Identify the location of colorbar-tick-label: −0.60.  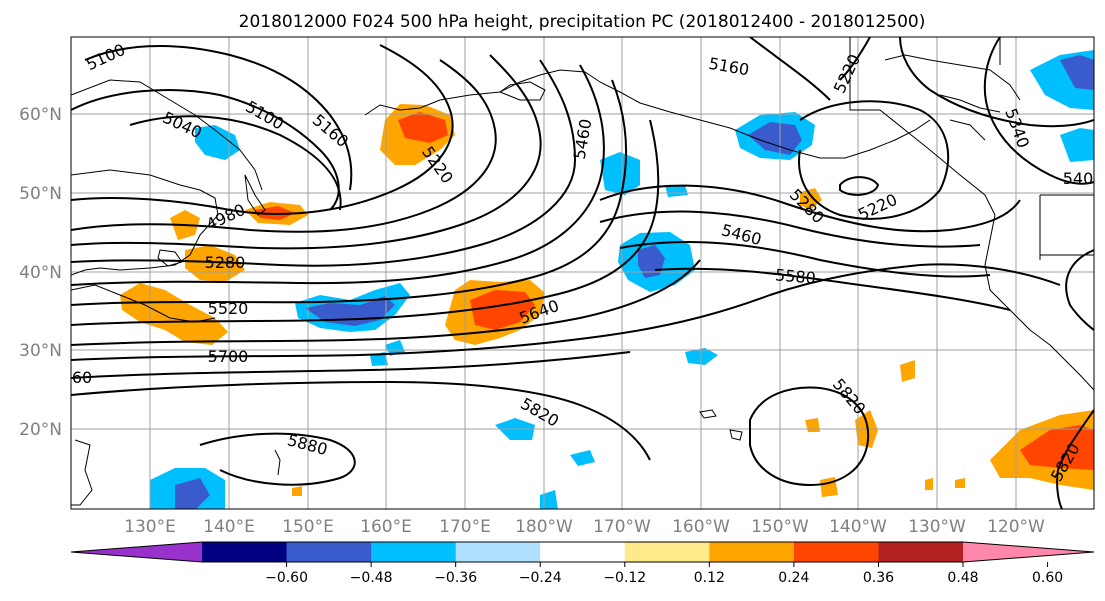
(286, 578).